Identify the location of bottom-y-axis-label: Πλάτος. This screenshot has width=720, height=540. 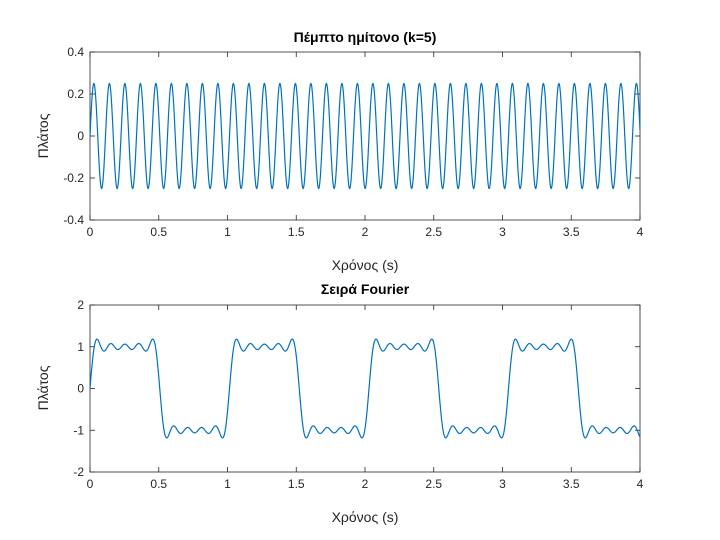
(43, 387).